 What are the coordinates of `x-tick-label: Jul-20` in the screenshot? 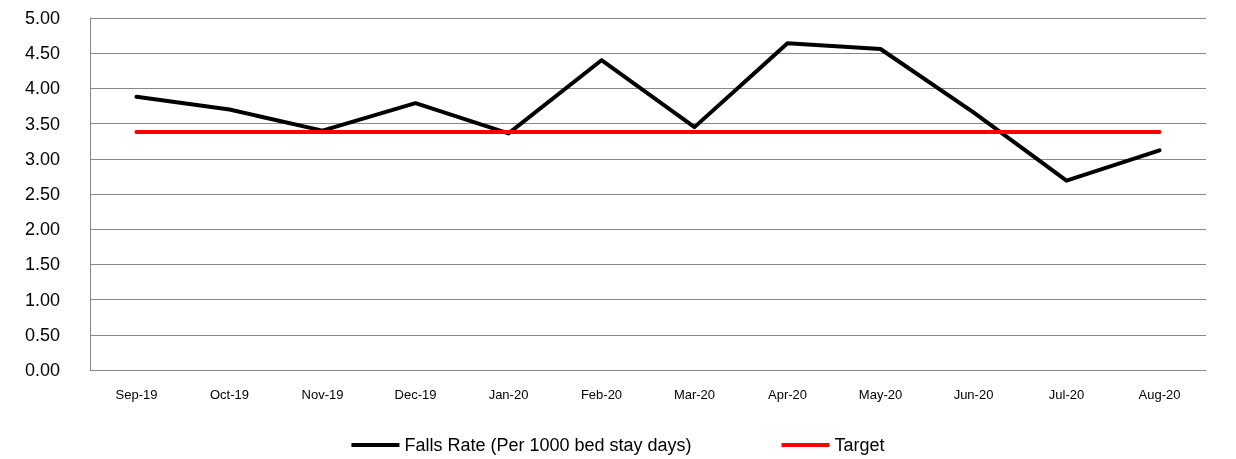 It's located at (1066, 394).